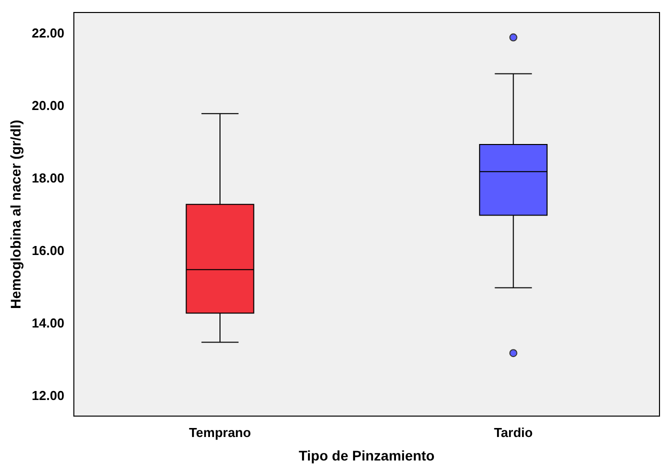 This screenshot has width=661, height=471. Describe the element at coordinates (48, 105) in the screenshot. I see `y-tick-label: 20.00` at that location.